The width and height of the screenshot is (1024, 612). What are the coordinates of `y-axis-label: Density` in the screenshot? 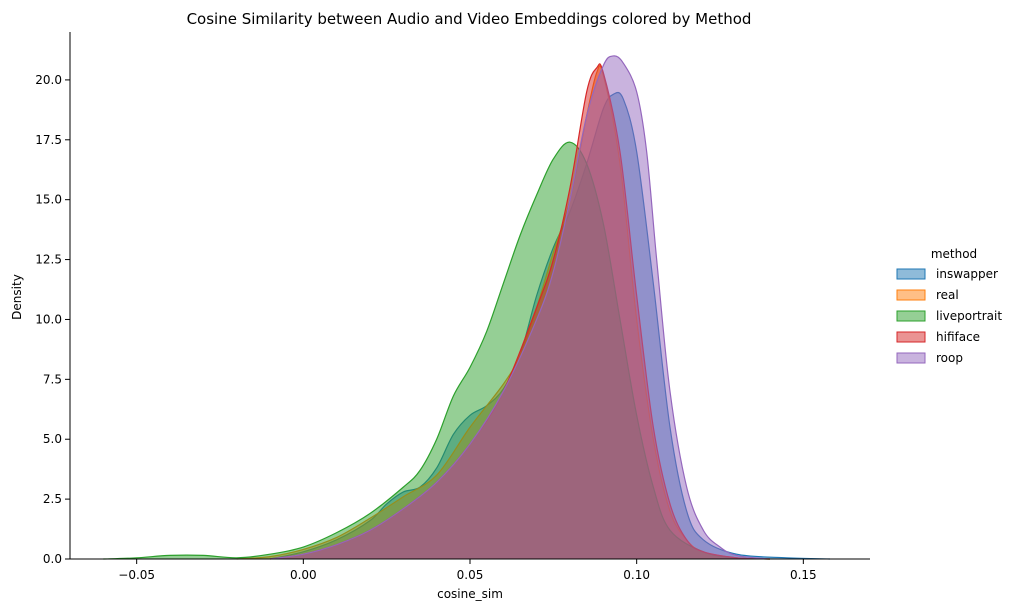 It's located at (17, 297).